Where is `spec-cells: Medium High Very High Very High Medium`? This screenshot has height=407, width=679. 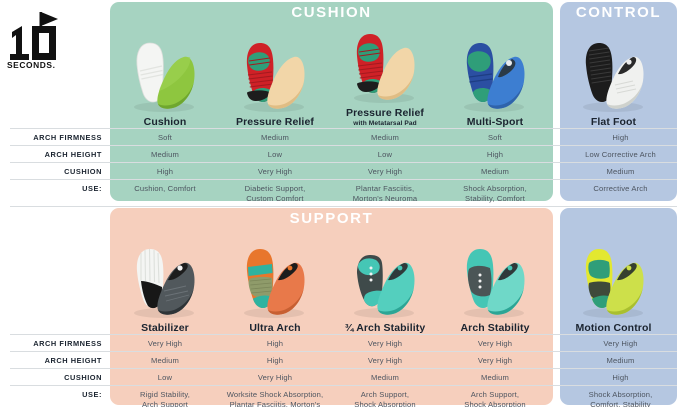 spec-cells: Medium High Very High Very High Medium is located at coordinates (394, 360).